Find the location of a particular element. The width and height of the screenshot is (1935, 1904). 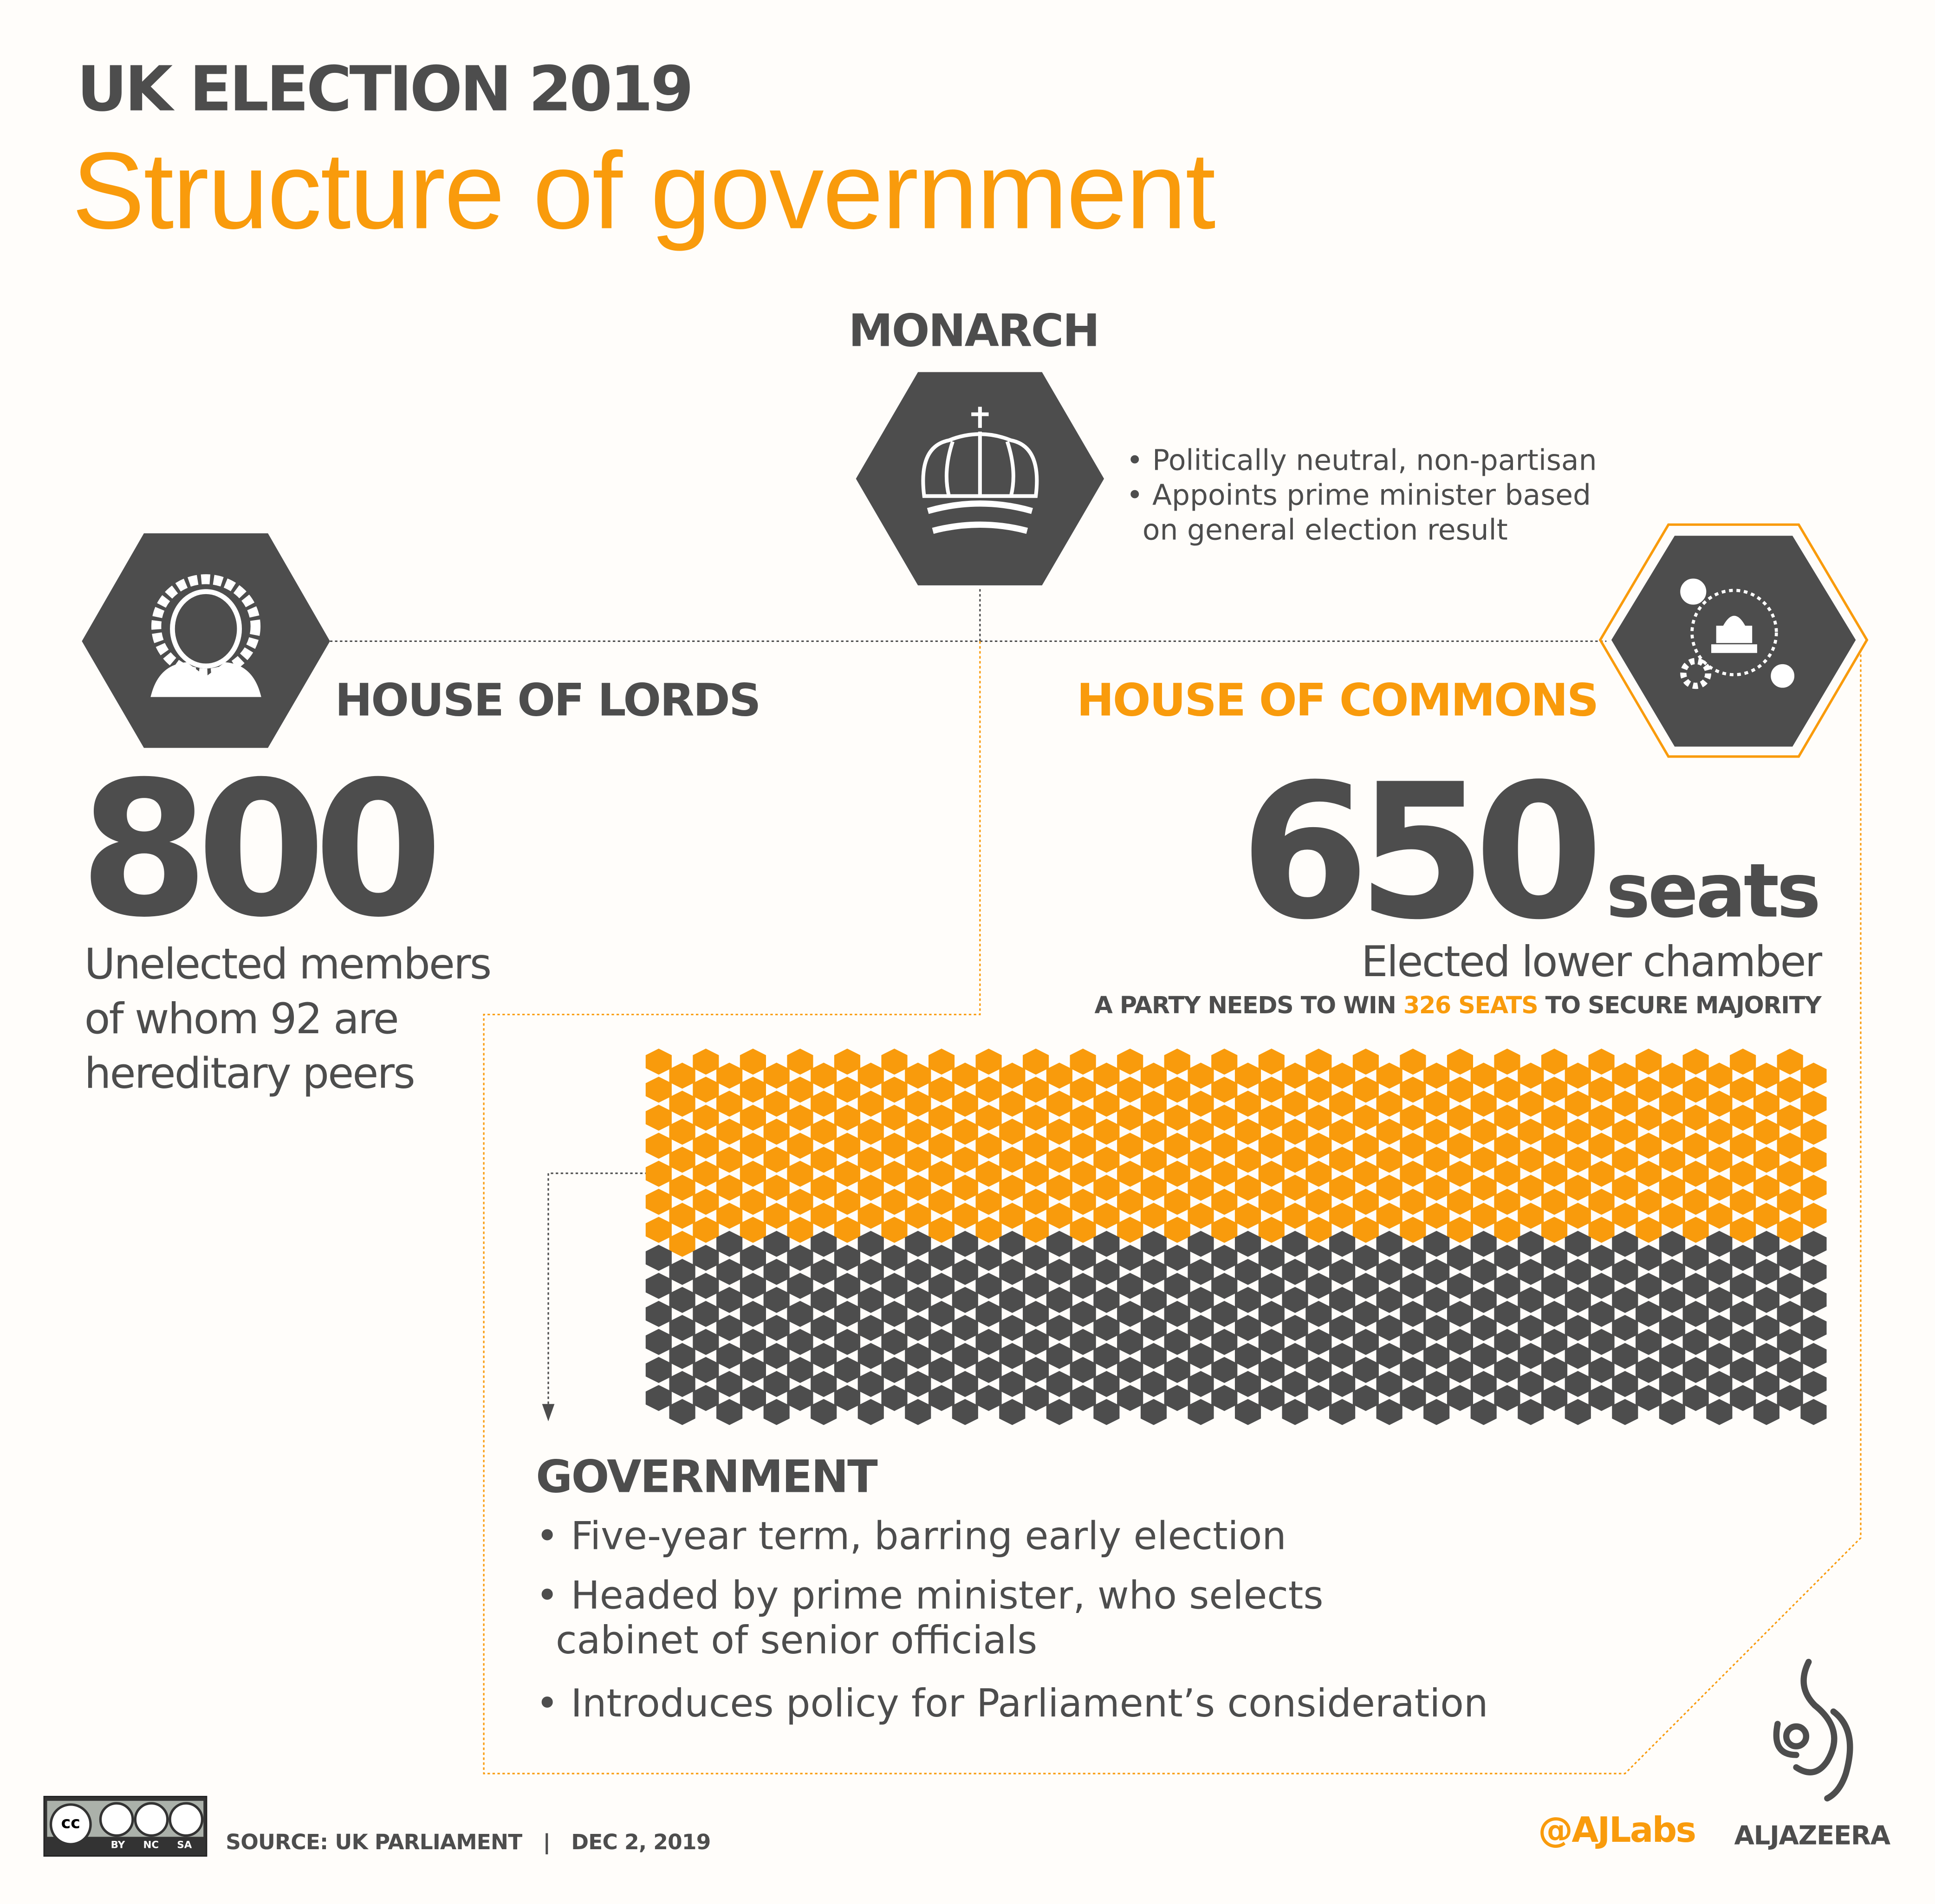

majority-prefix: A PARTY NEEDS TO WIN is located at coordinates (1248, 1006).